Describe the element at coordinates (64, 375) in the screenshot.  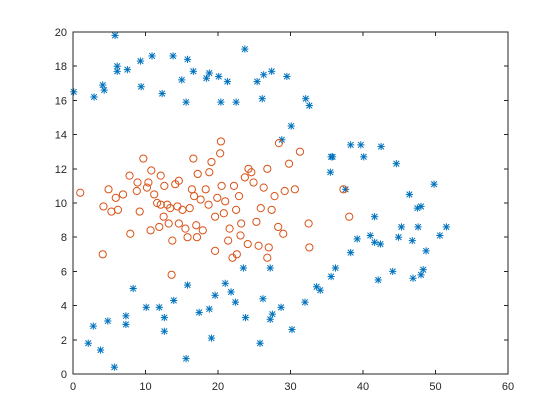
I see `y-tick-label: 0` at that location.